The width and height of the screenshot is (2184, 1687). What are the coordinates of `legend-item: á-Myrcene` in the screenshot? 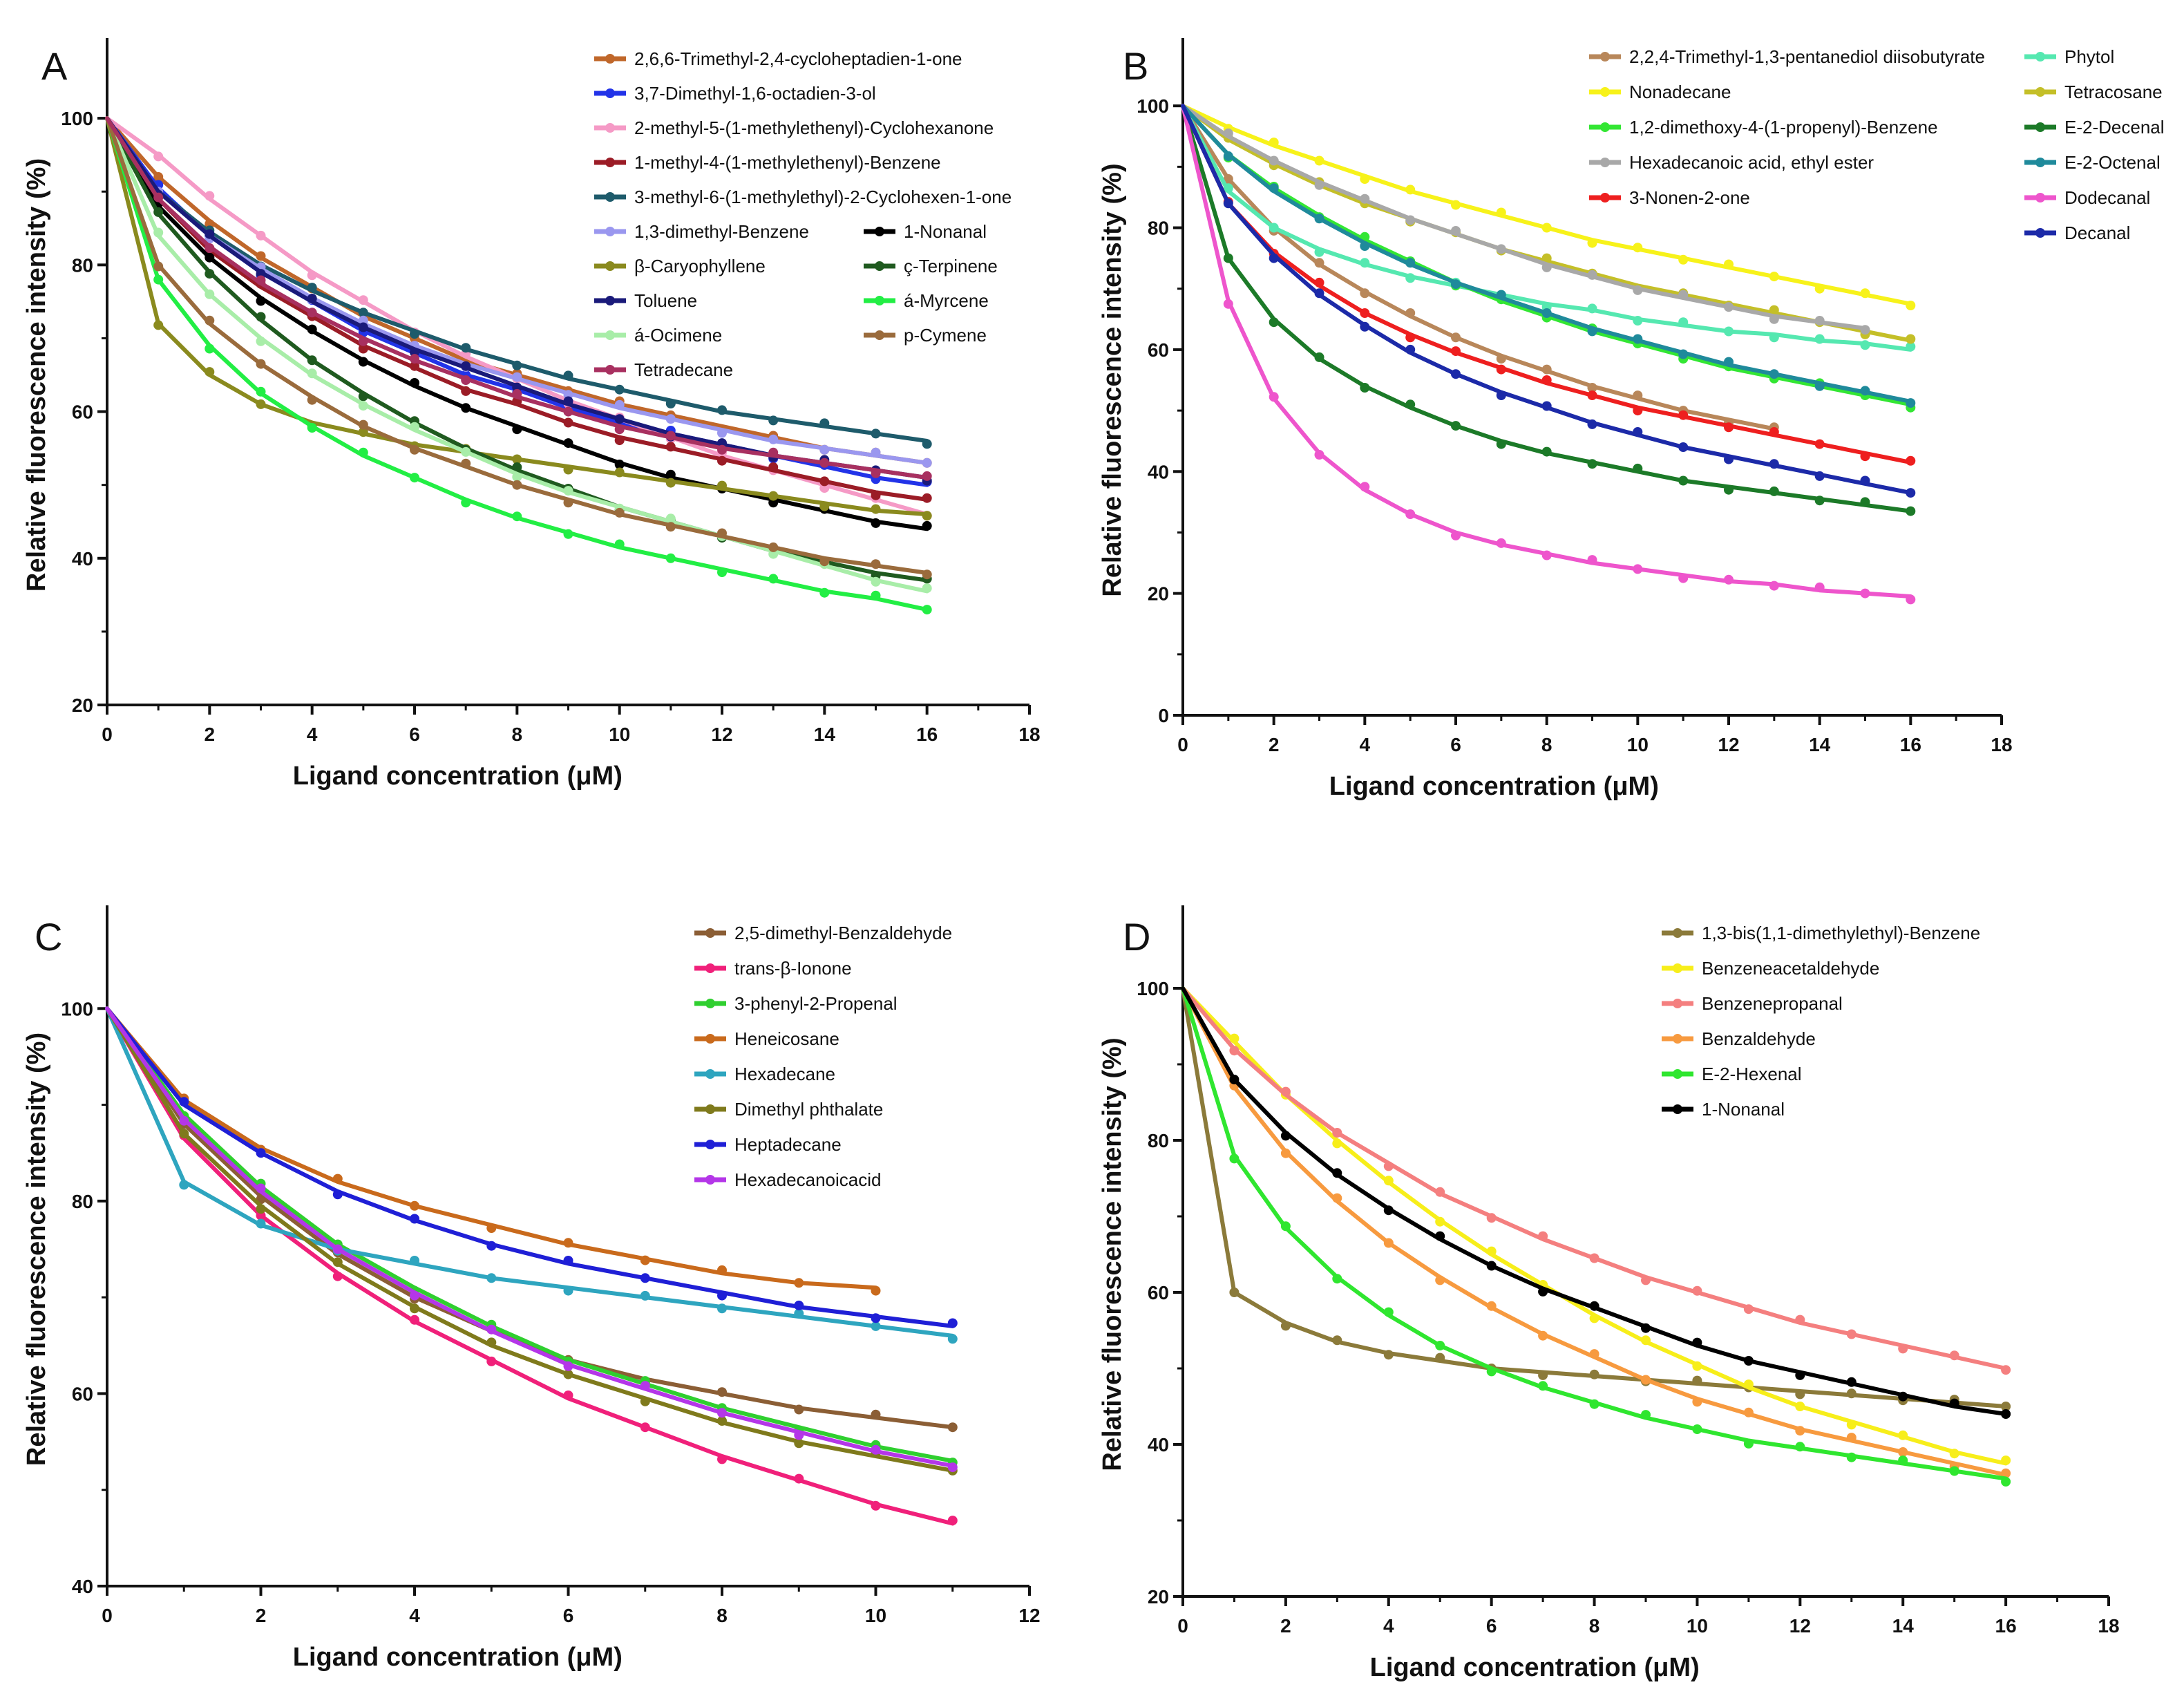 It's located at (926, 300).